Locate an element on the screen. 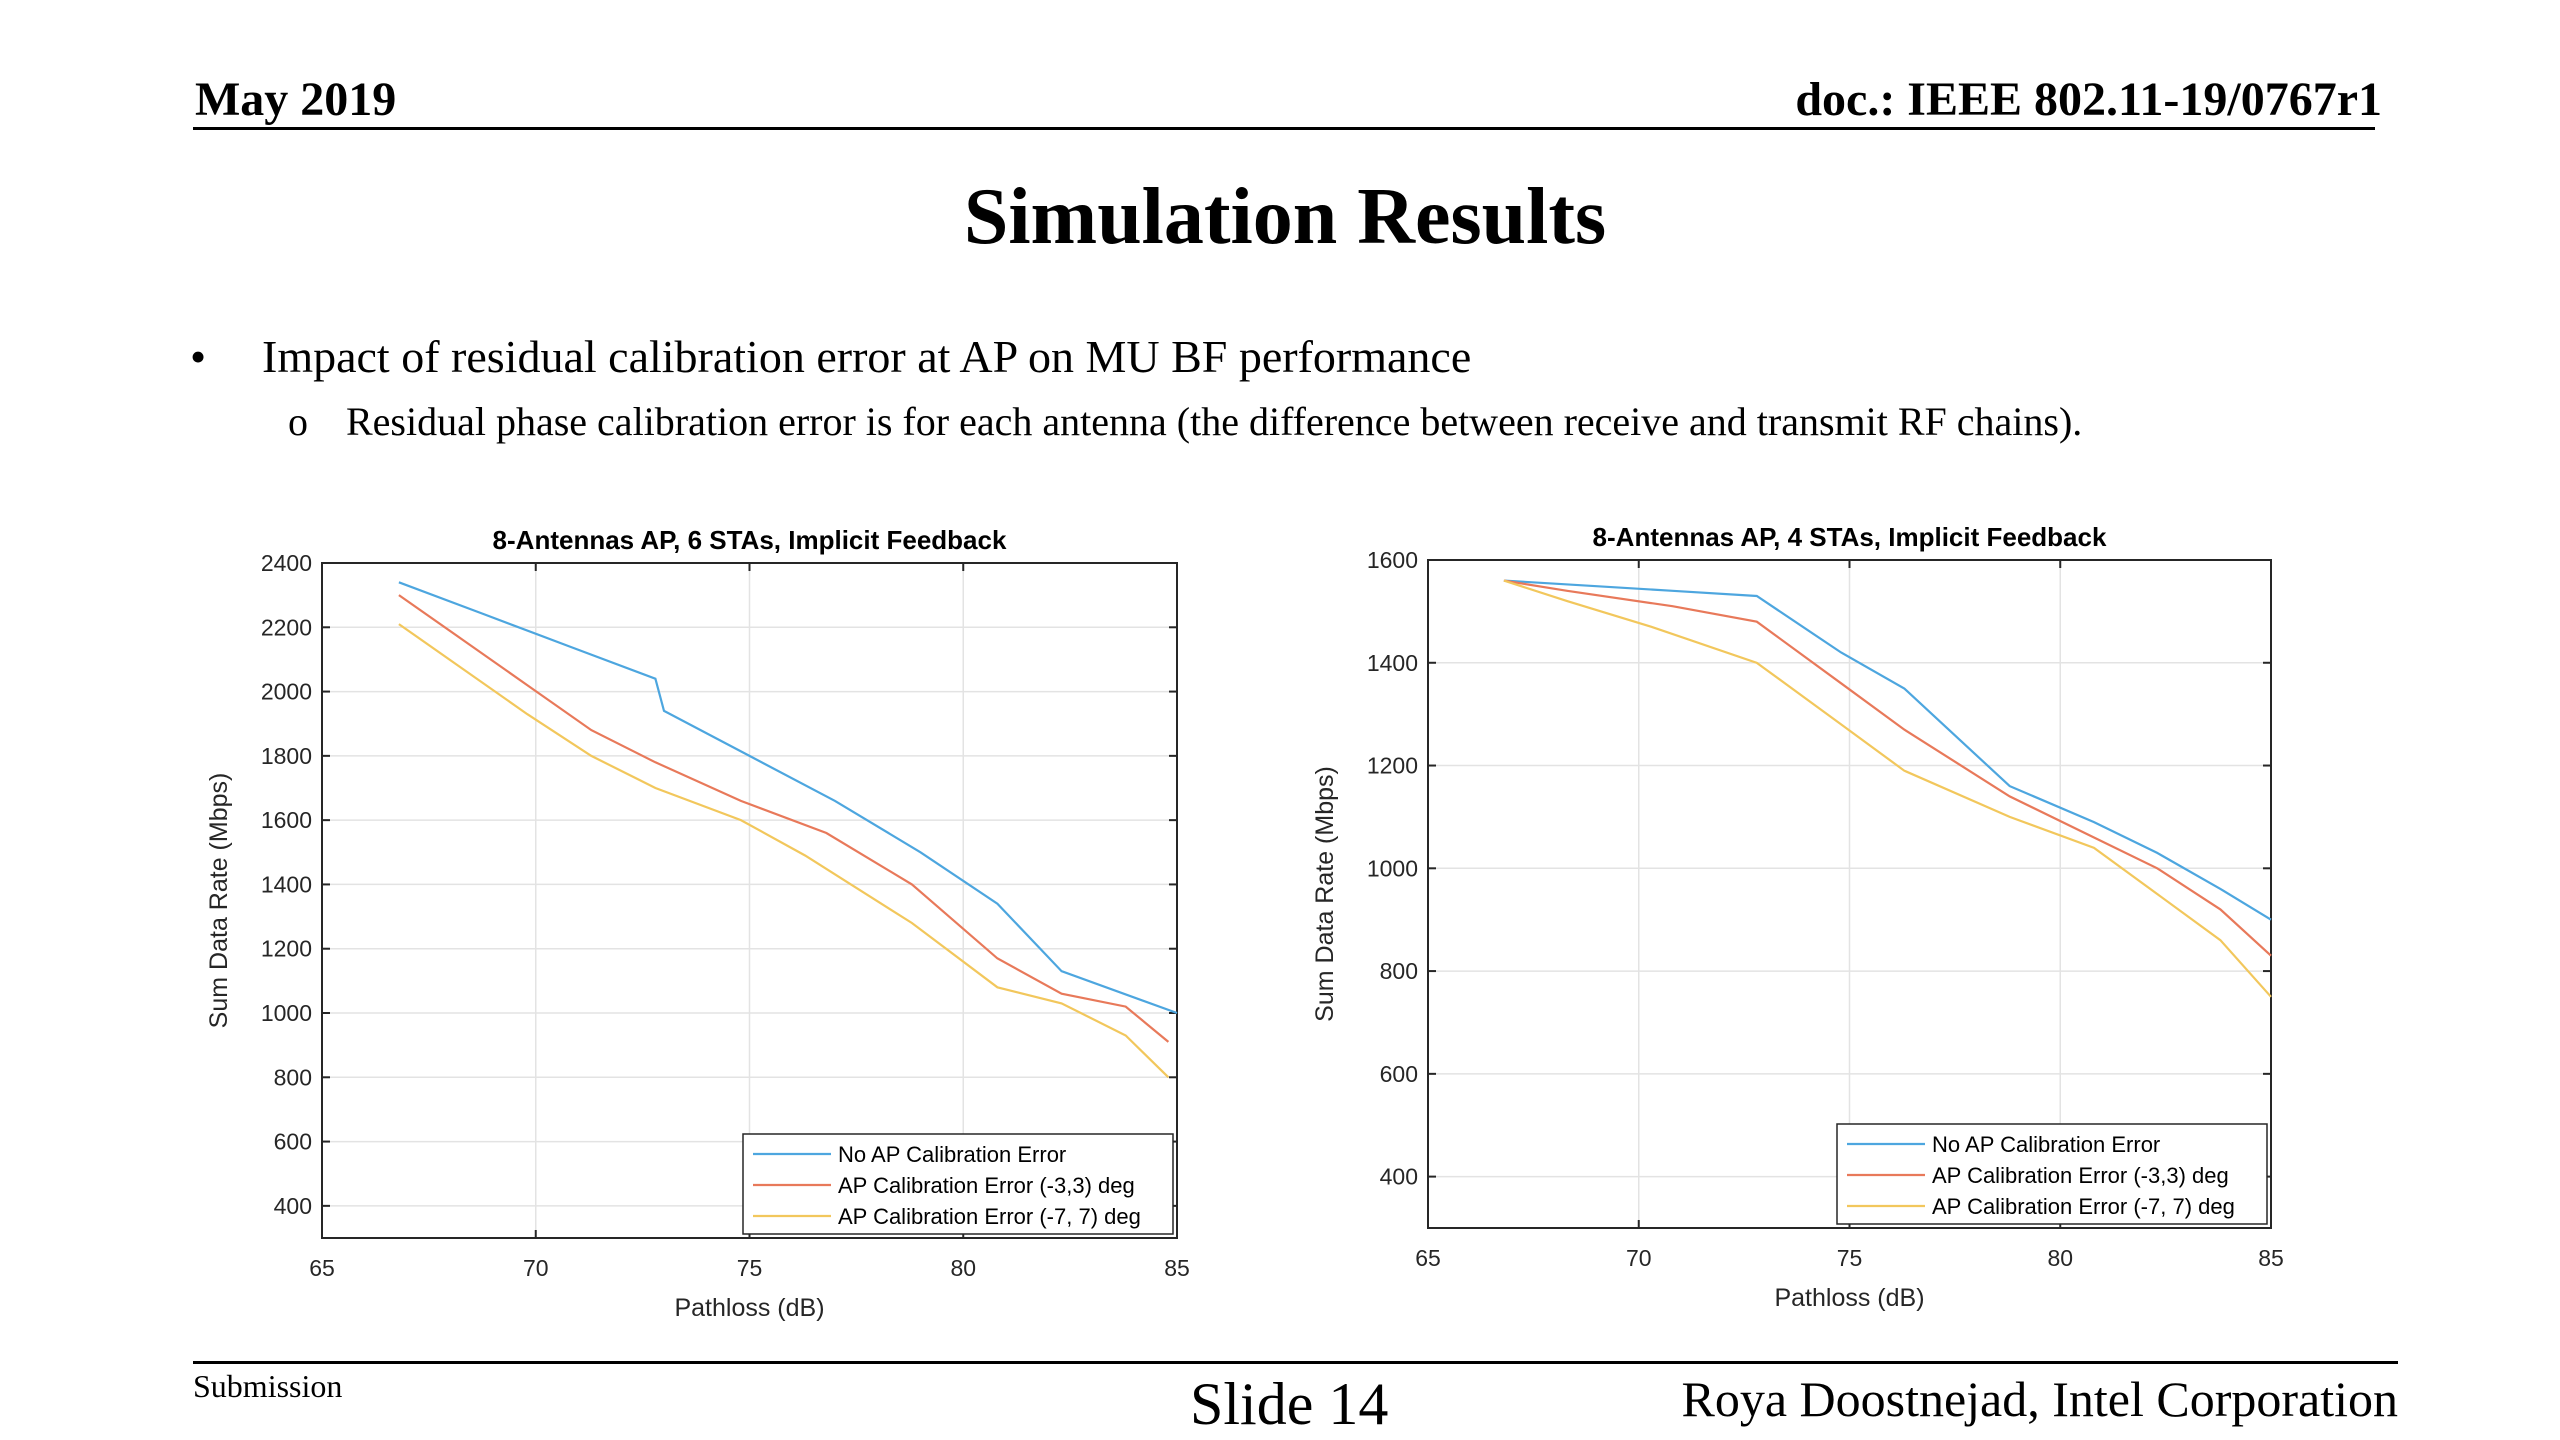 This screenshot has height=1440, width=2560. chart-title: 8-Antennas AP, 4 STAs, Implicit Feedback is located at coordinates (1850, 537).